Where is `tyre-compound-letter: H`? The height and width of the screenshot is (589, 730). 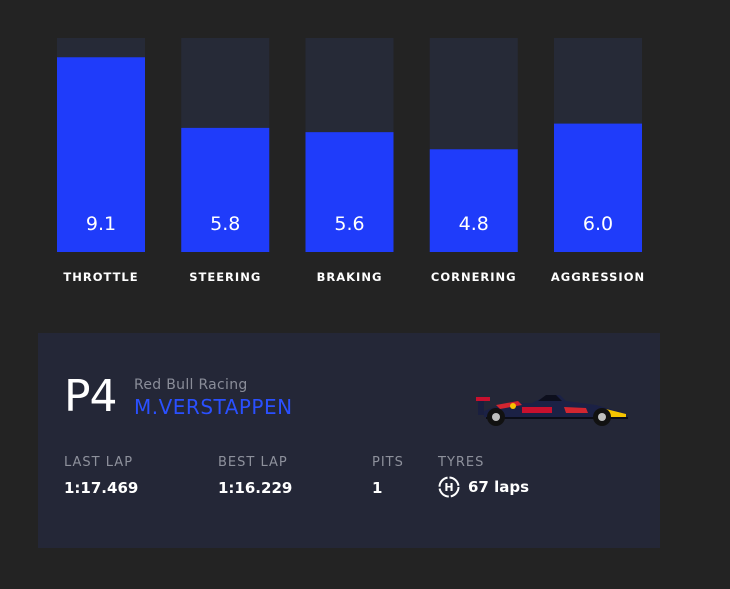
tyre-compound-letter: H is located at coordinates (448, 487).